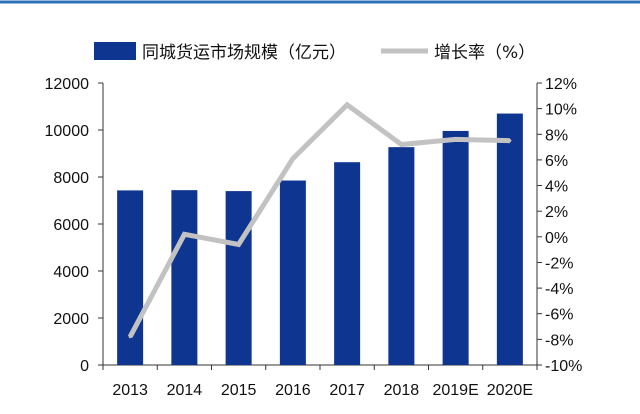 The image size is (640, 414). I want to click on bar-2019E, so click(455, 247).